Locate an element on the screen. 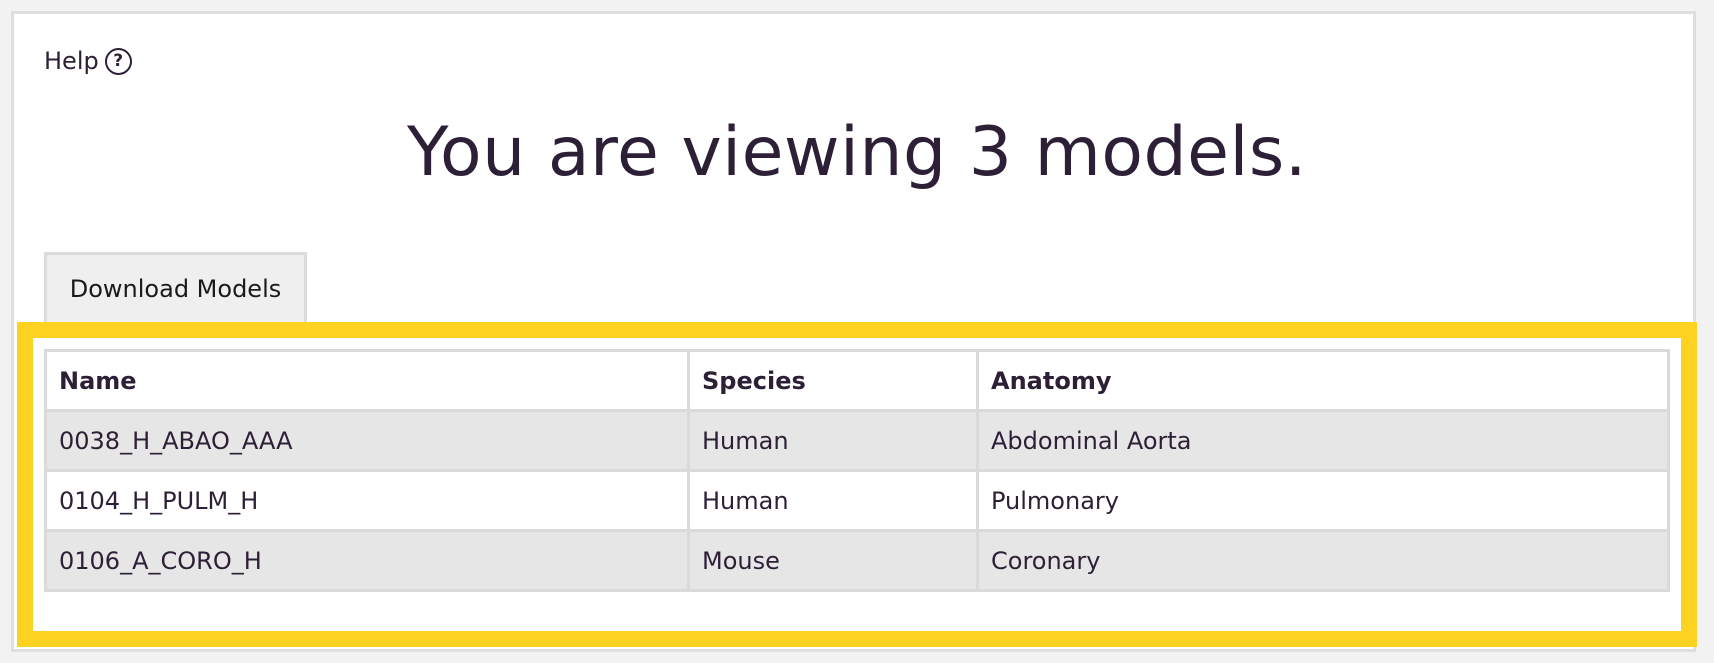 The height and width of the screenshot is (663, 1714). cell-species: Mouse is located at coordinates (833, 560).